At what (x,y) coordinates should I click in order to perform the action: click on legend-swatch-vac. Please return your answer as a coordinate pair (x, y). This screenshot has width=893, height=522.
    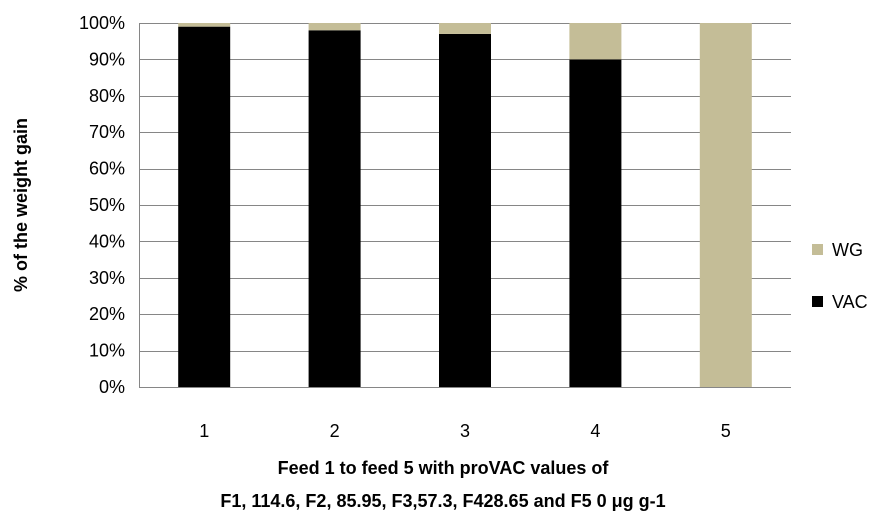
    Looking at the image, I should click on (817, 301).